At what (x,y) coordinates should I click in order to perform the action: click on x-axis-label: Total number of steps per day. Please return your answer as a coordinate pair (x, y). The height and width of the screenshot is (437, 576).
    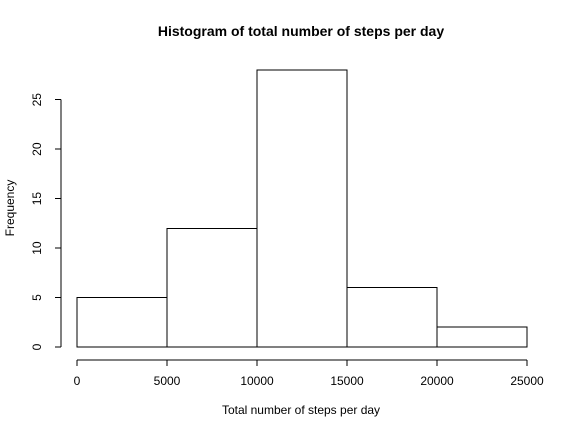
    Looking at the image, I should click on (301, 410).